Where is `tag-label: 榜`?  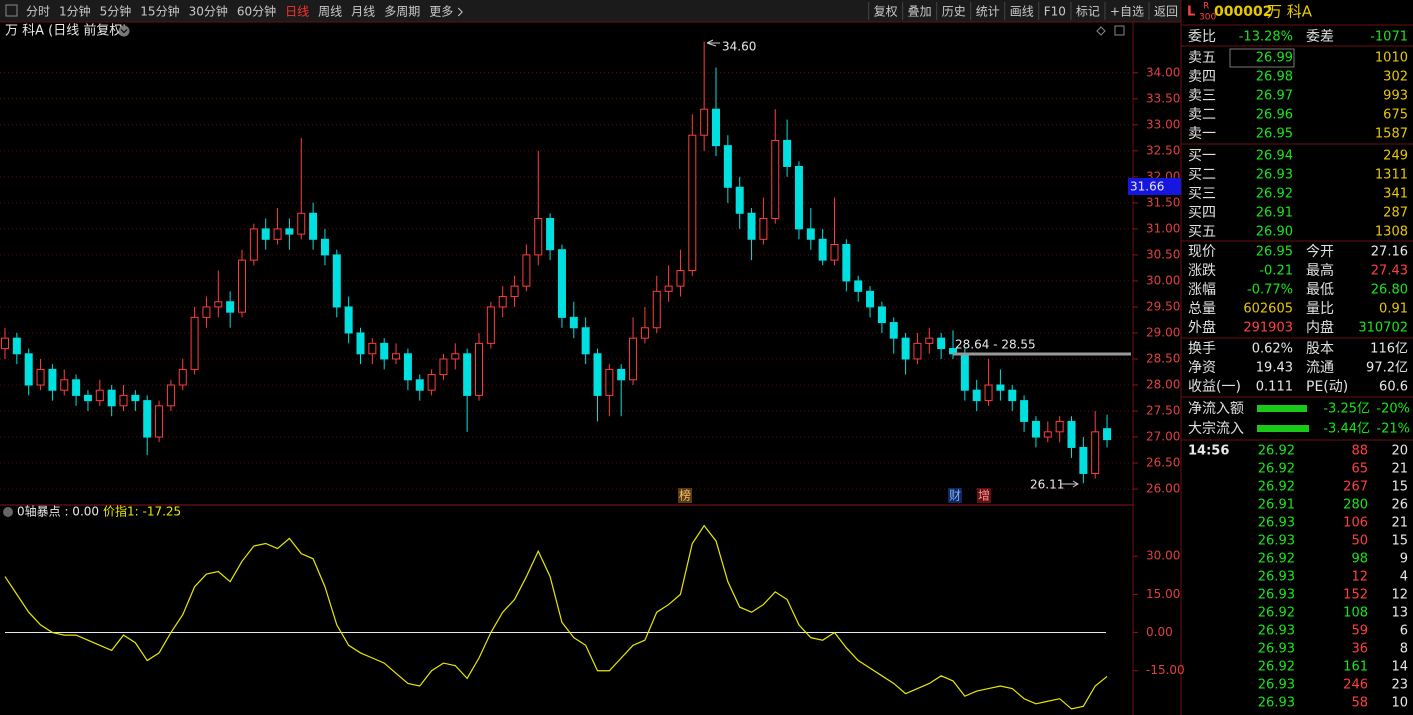
tag-label: 榜 is located at coordinates (685, 495).